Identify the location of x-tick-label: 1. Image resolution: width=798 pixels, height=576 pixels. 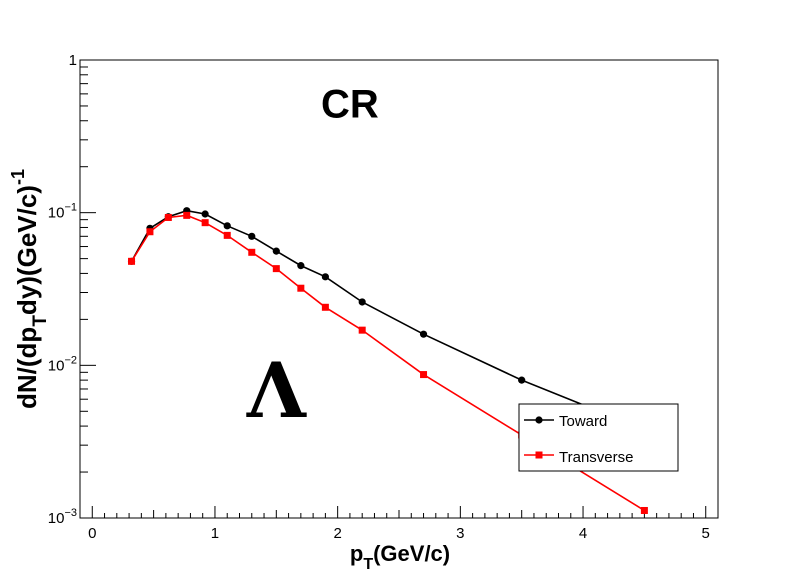
(215, 533).